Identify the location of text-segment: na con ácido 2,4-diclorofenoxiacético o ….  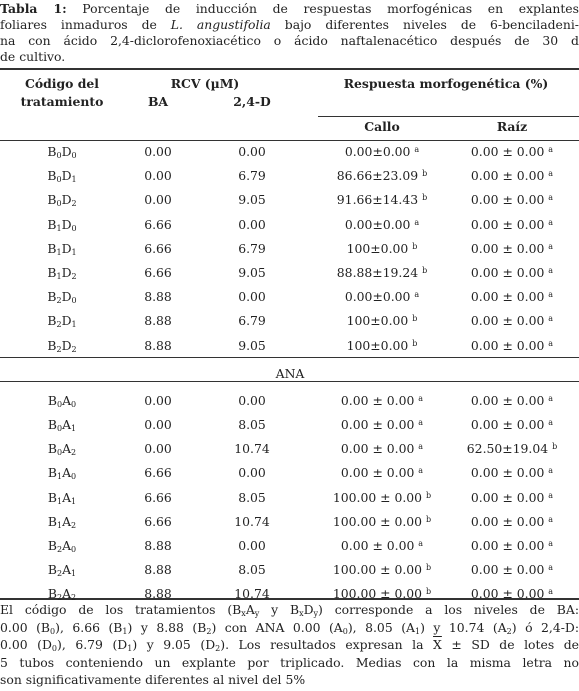
(289, 40).